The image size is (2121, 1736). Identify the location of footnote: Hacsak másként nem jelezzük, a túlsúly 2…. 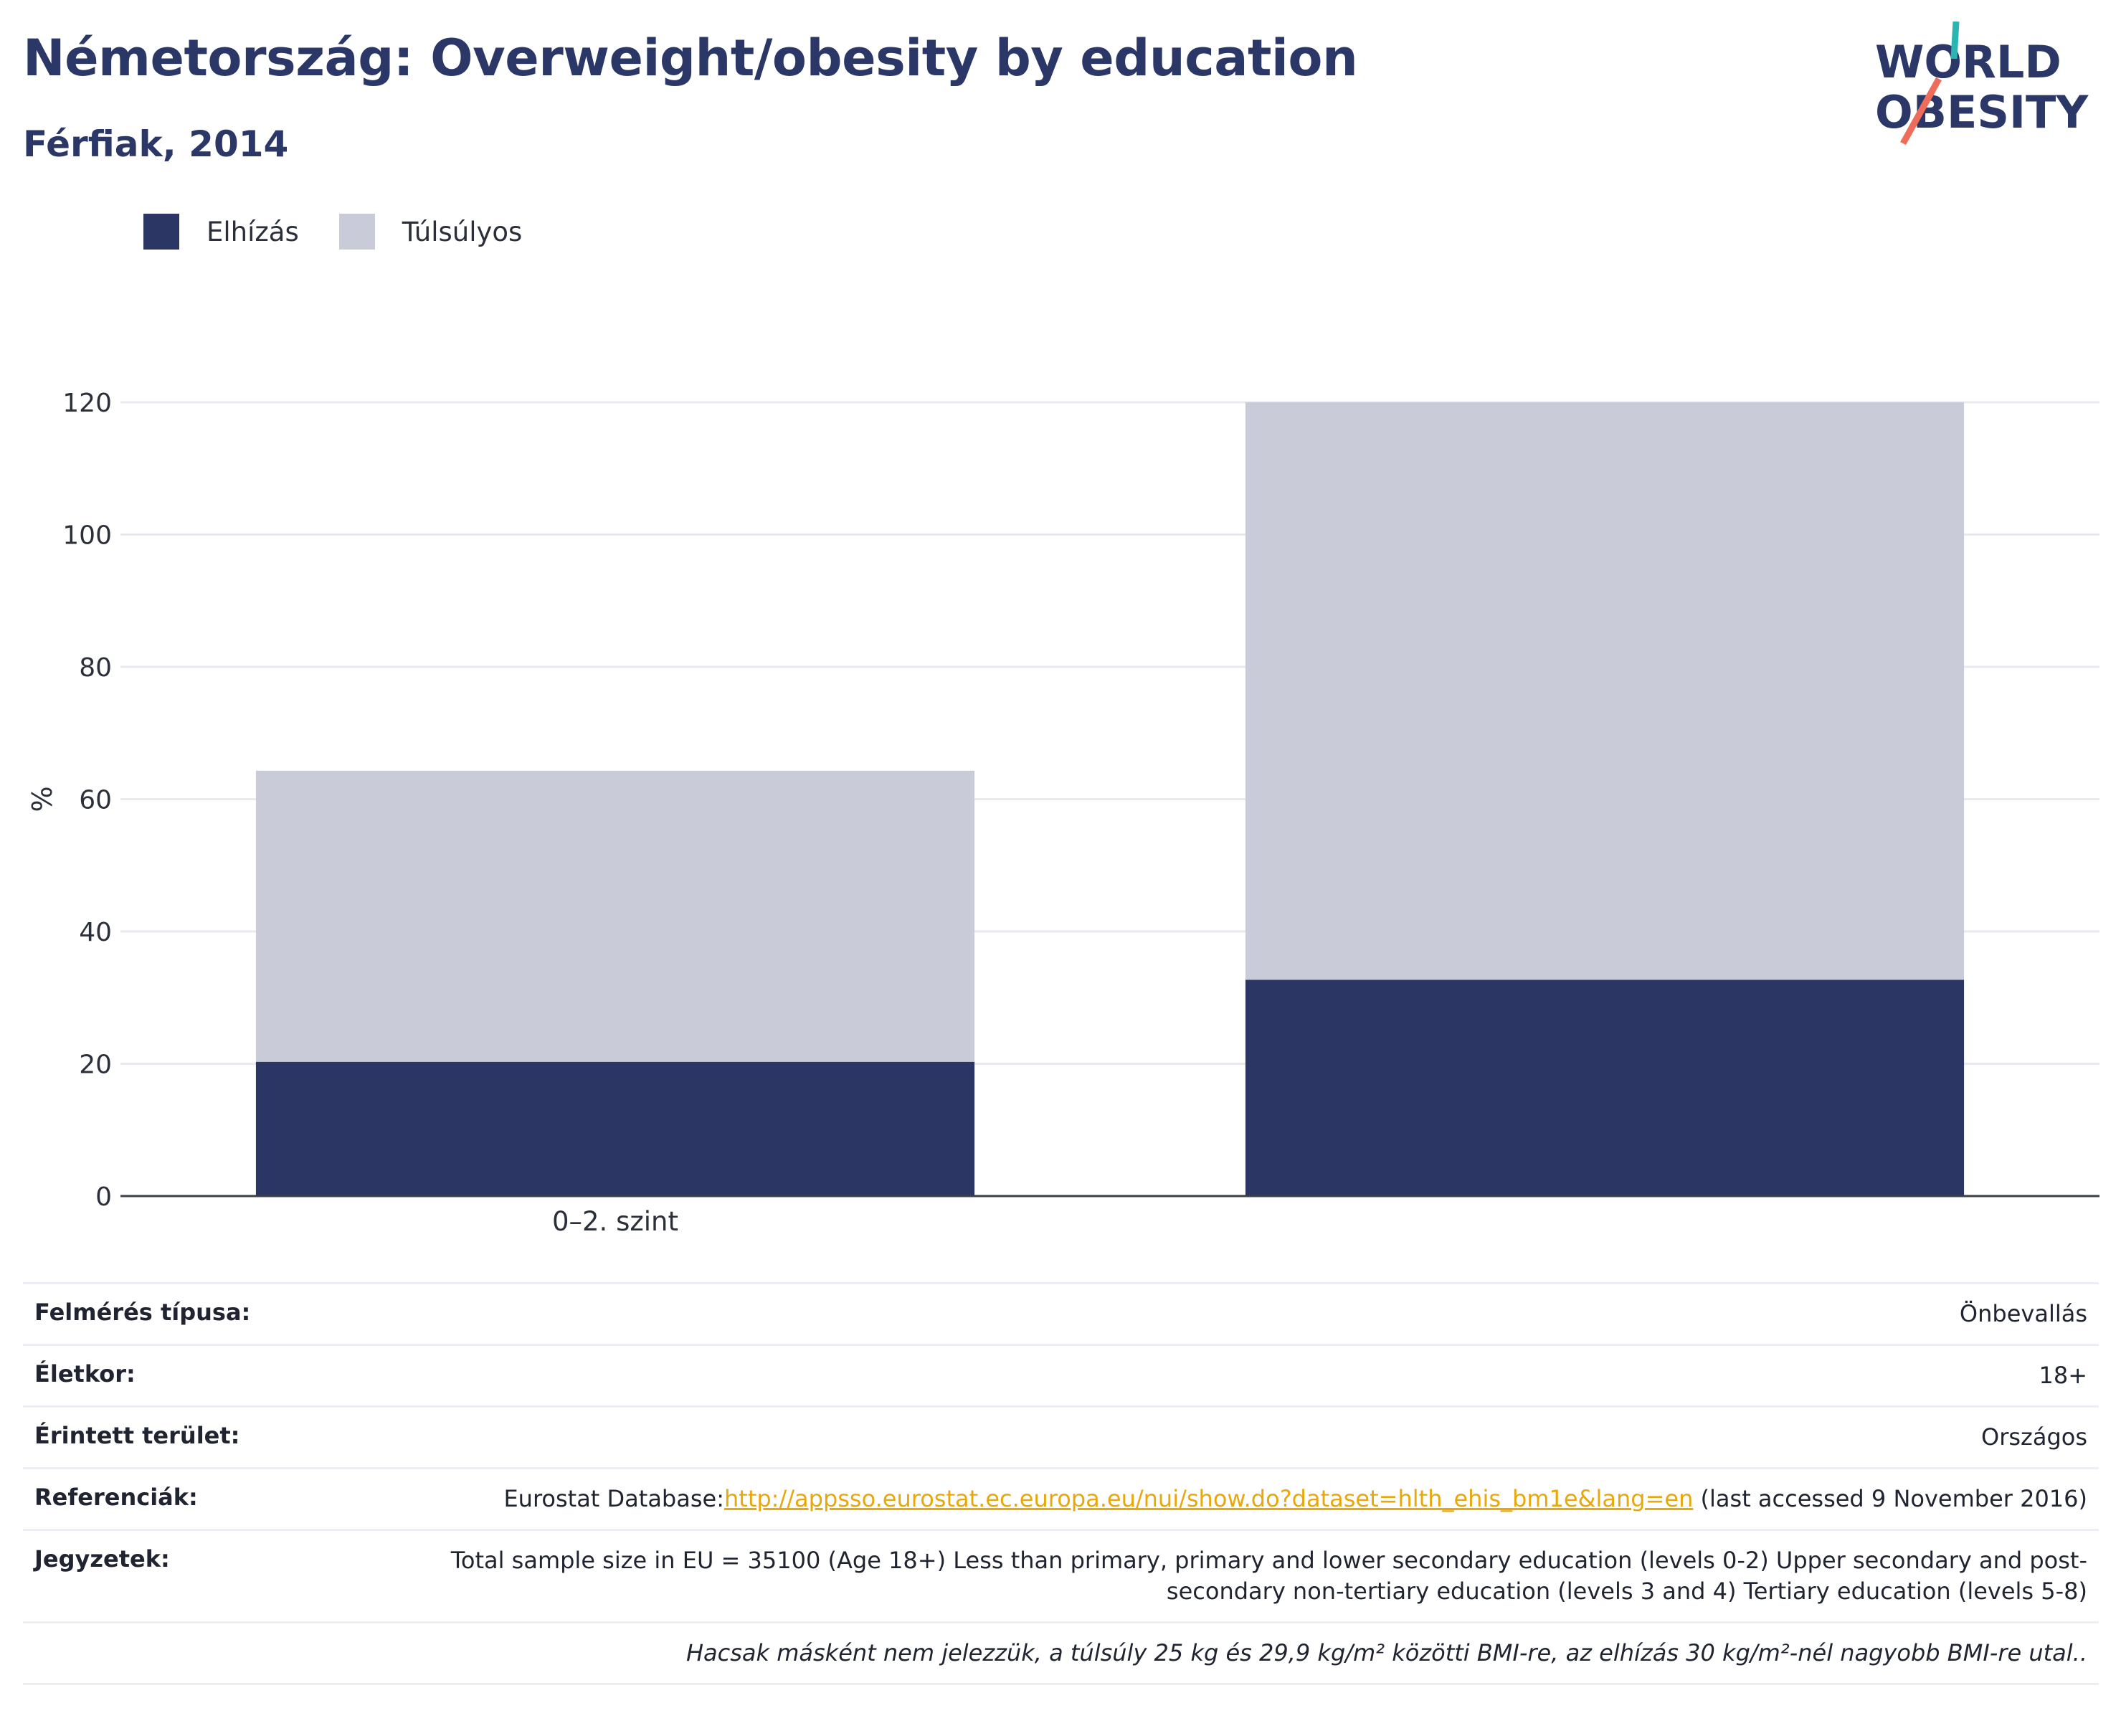
(1386, 1652).